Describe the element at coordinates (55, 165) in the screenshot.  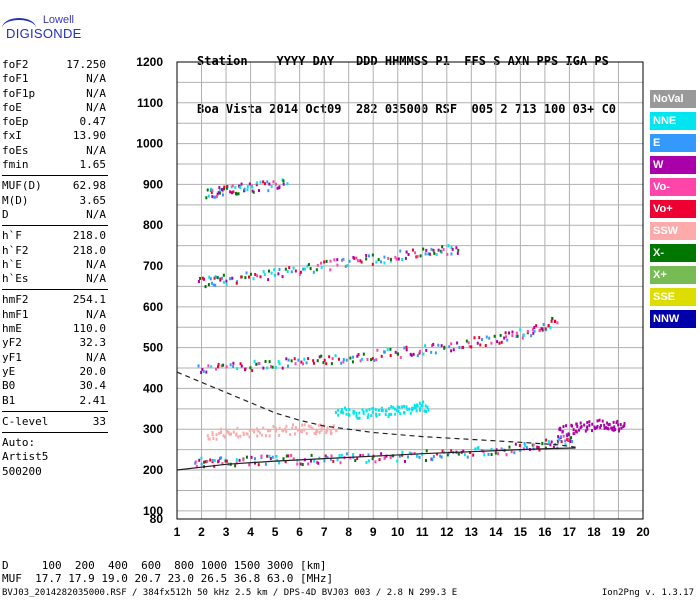
I see `param-row: fmin 1.65` at that location.